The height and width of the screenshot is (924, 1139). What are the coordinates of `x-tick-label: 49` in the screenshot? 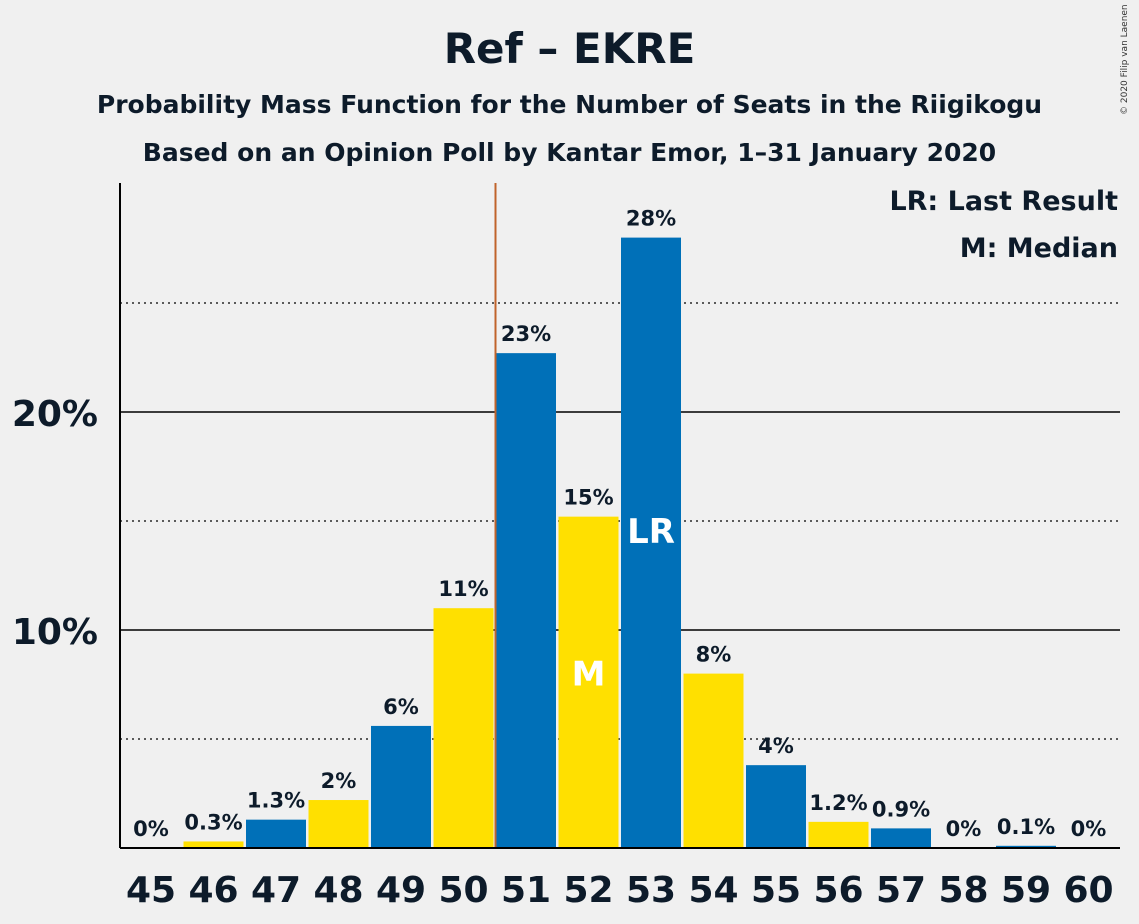 It's located at (401, 890).